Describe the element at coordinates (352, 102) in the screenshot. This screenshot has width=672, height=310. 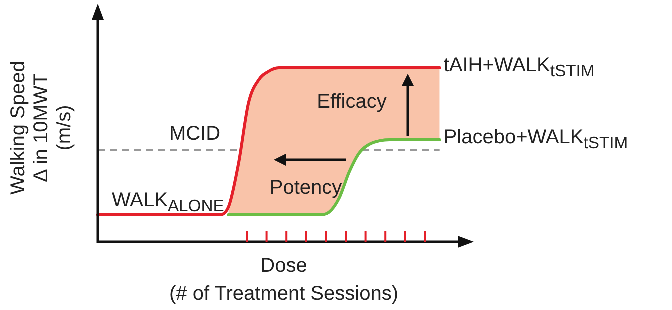
I see `annotation: Efficacy` at that location.